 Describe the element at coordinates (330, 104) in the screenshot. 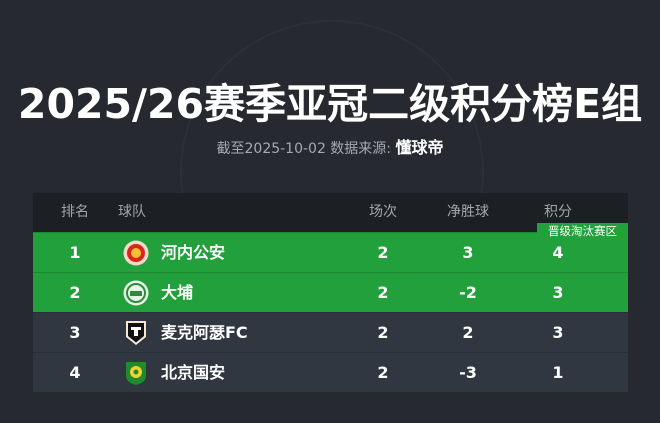

I see `page-title: 2025/26赛季亚冠二级积分榜E组` at that location.